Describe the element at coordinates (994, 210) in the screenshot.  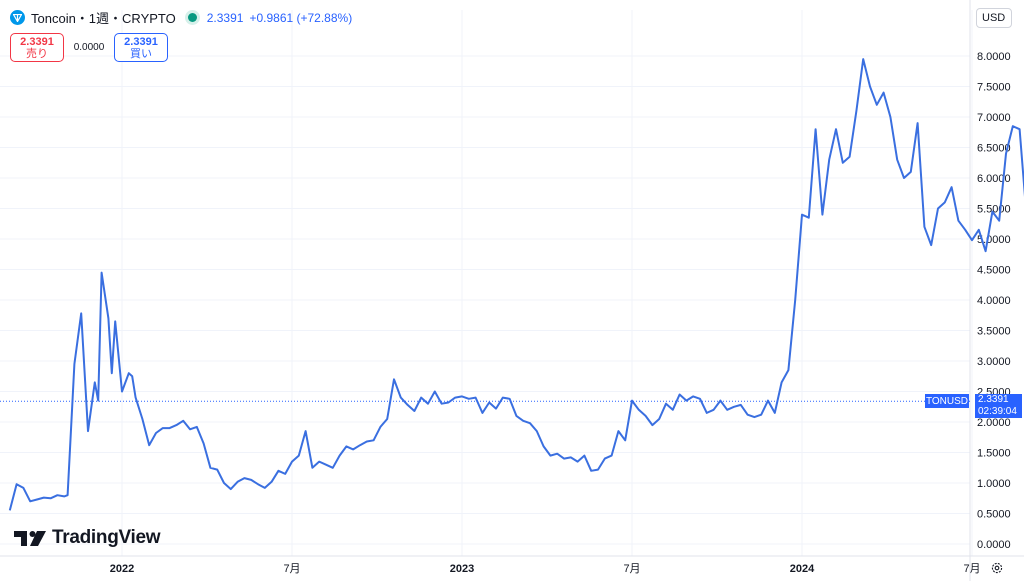
I see `y-tick-label: 5.5000` at that location.